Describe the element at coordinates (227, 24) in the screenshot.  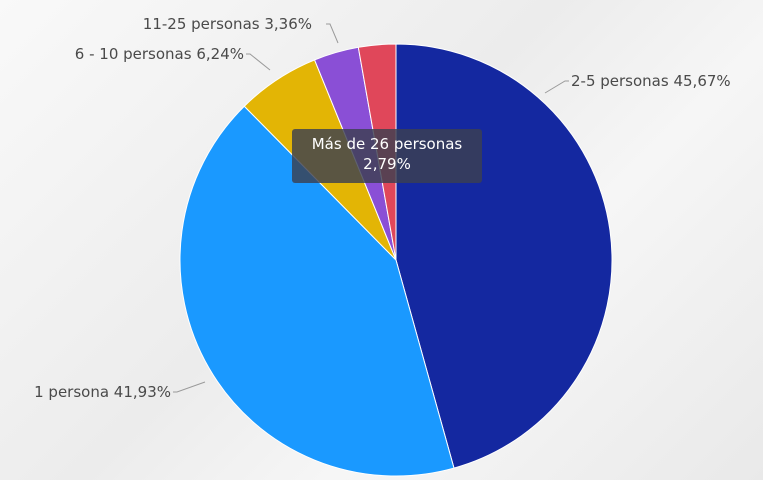
I see `slice-label-4: 11-25 personas 3,36%` at that location.